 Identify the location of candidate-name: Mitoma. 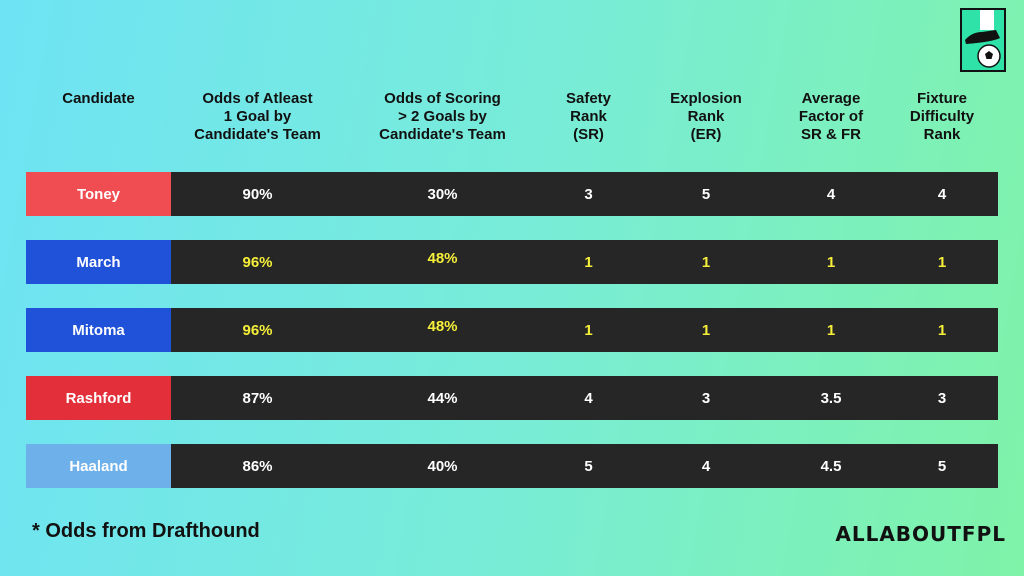
(98, 330).